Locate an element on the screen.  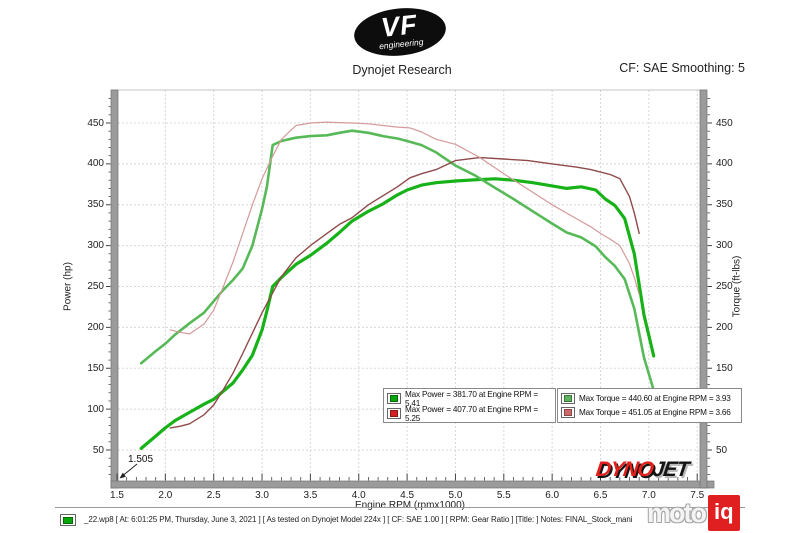
y-right-axis-title: Torque (ft-lbs) is located at coordinates (737, 286).